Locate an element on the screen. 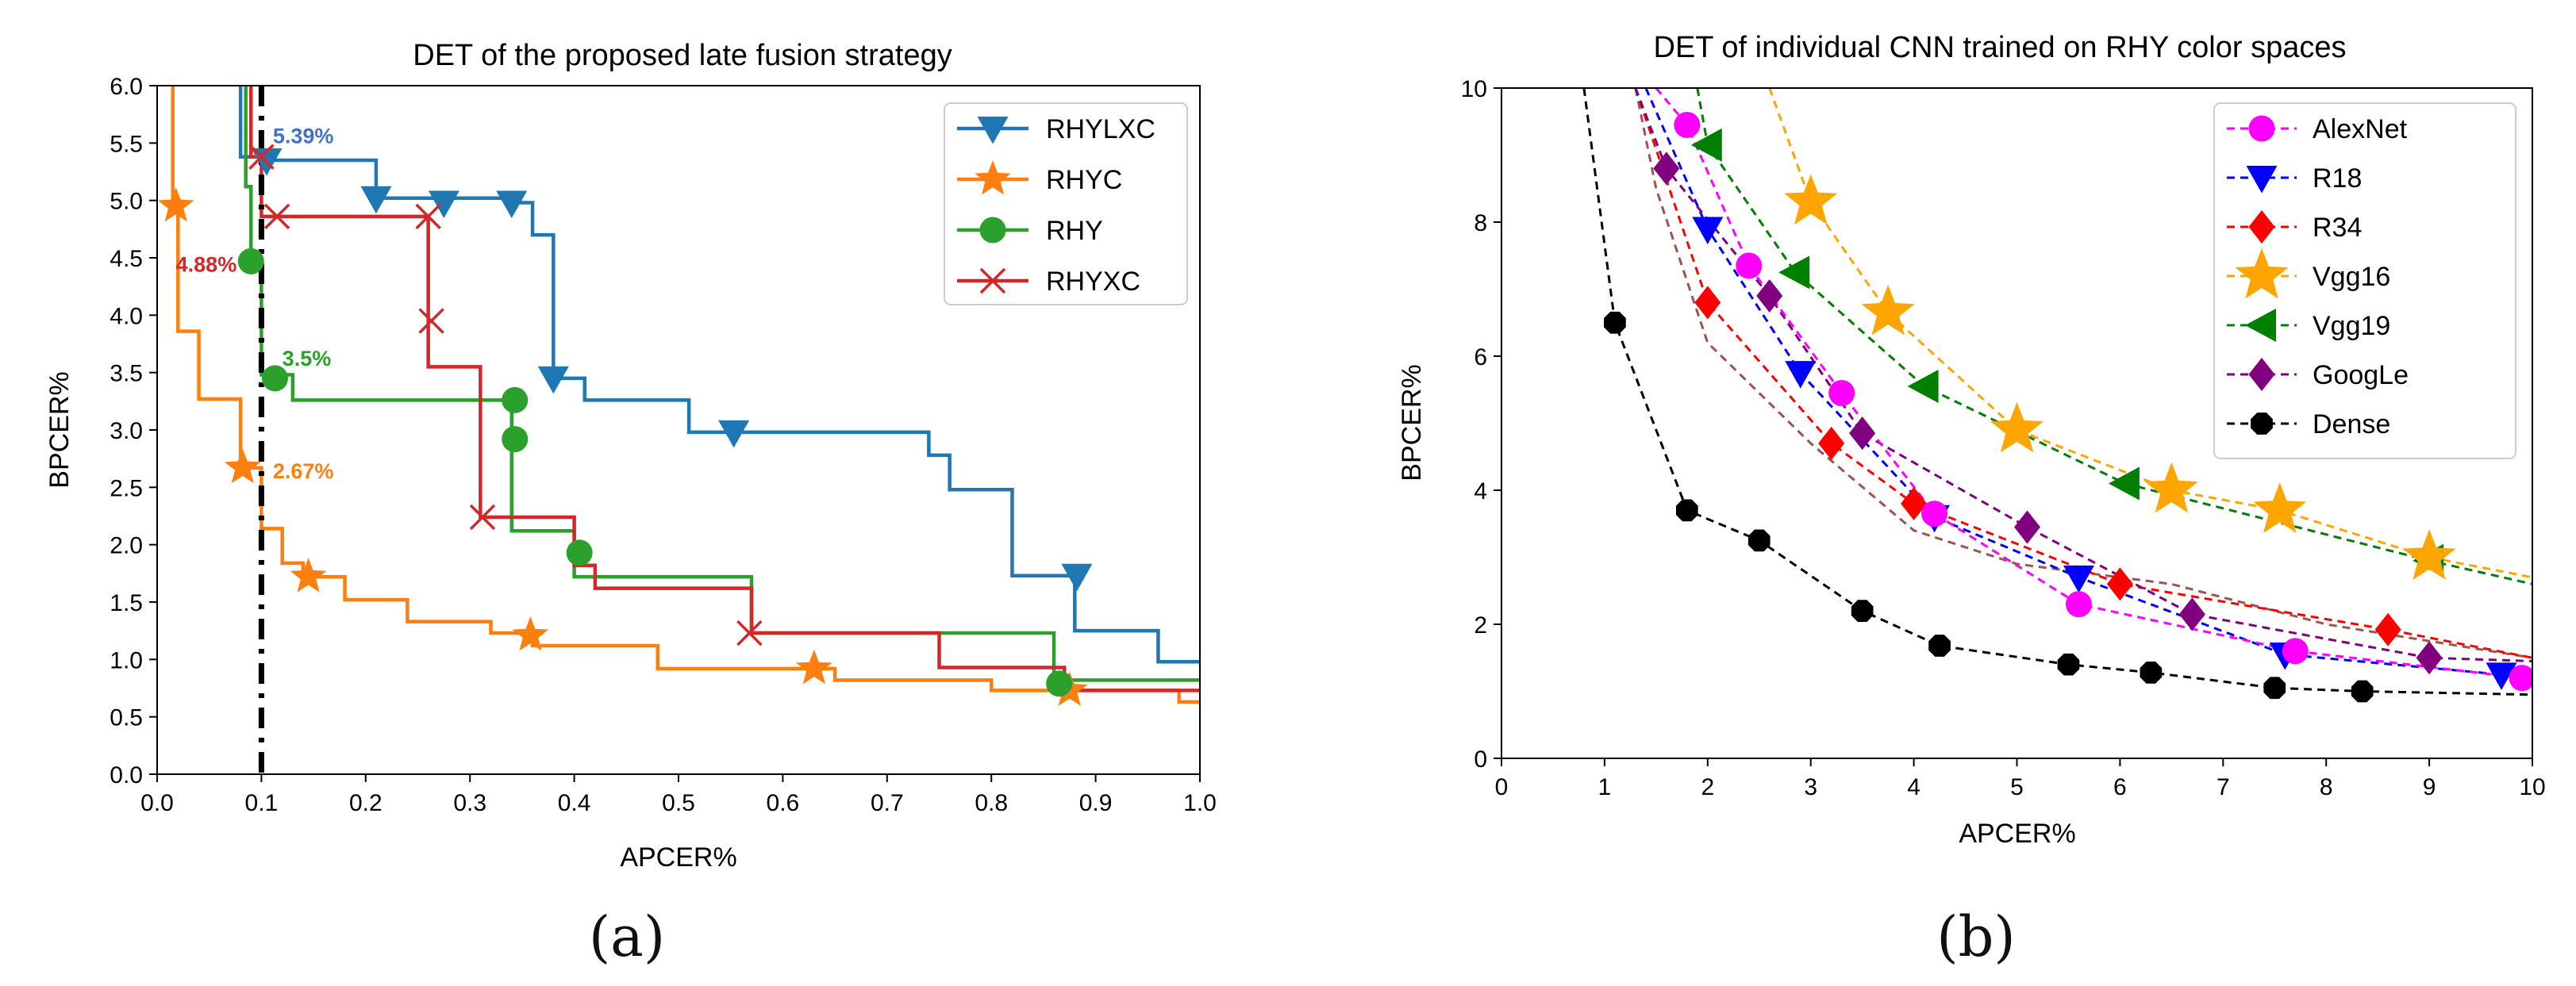 The width and height of the screenshot is (2576, 986). chart-a-legend-label: RHYXC is located at coordinates (1093, 282).